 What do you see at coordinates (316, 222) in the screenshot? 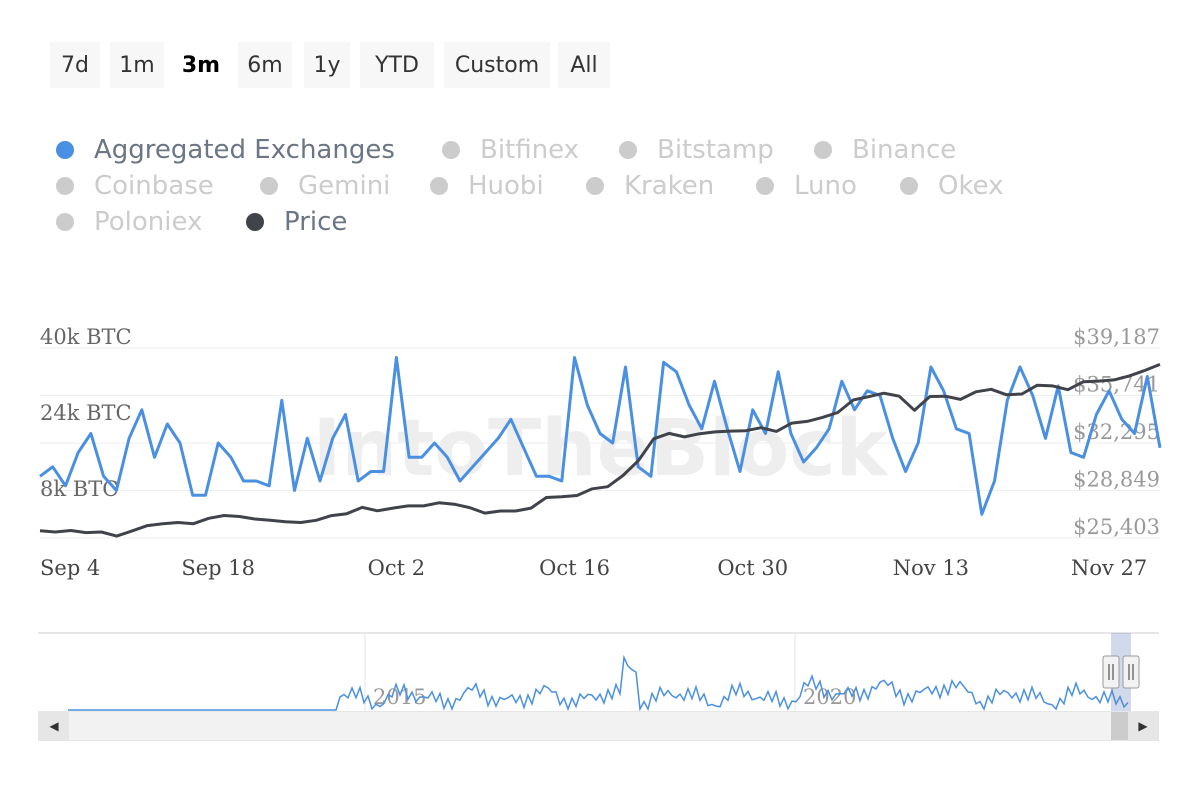
I see `legend-label: Price` at bounding box center [316, 222].